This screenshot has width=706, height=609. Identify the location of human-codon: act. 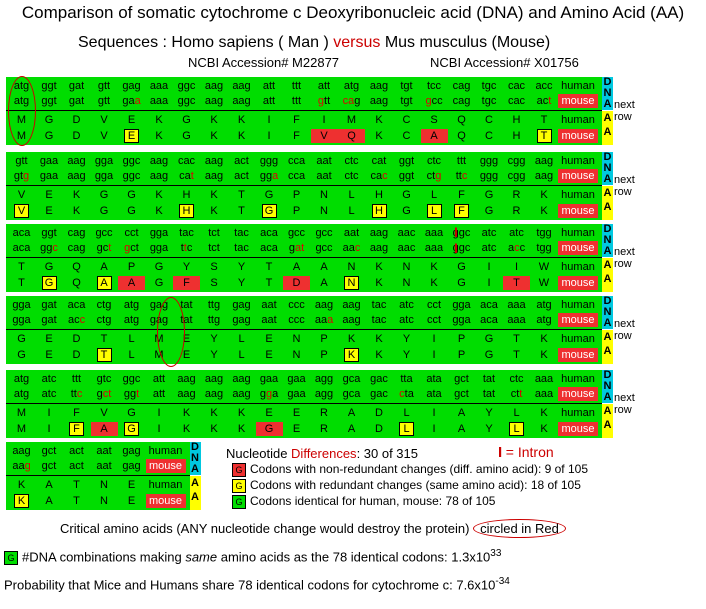
(76, 451).